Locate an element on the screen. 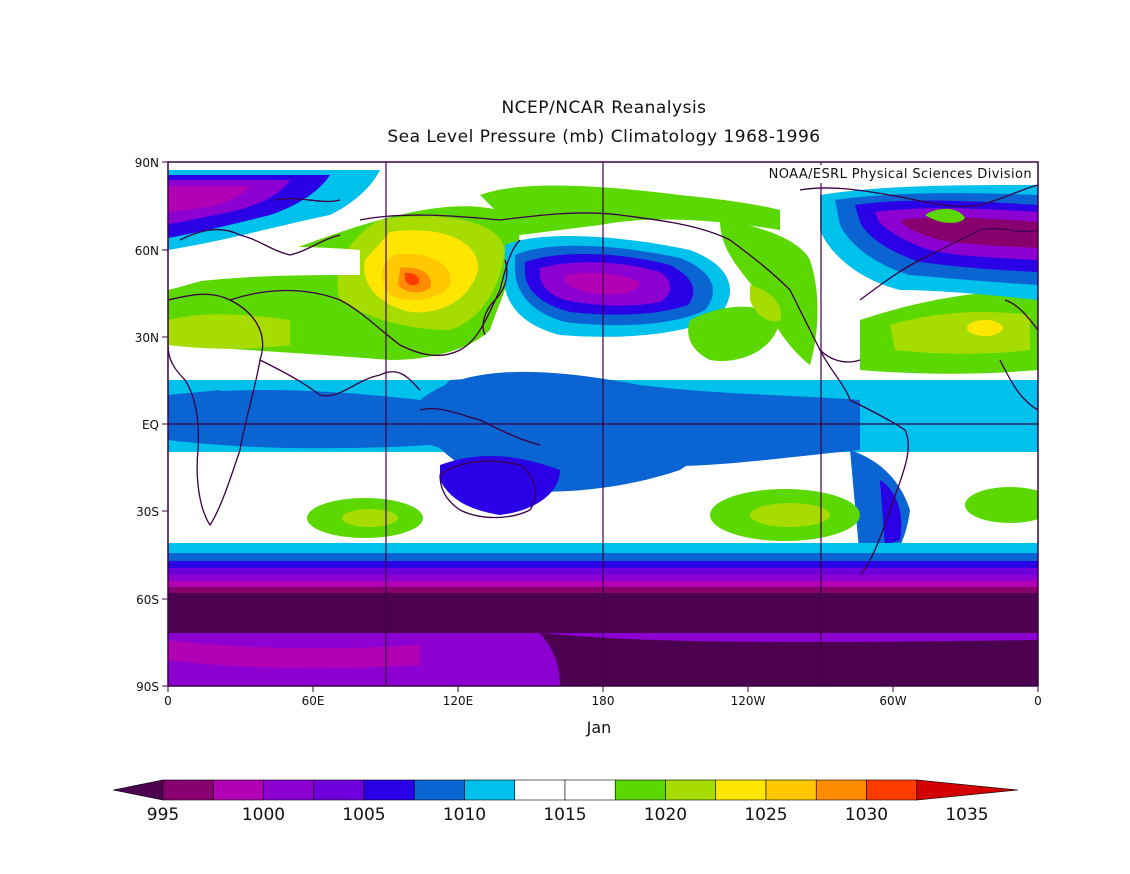 Image resolution: width=1130 pixels, height=874 pixels. colorbar is located at coordinates (565, 790).